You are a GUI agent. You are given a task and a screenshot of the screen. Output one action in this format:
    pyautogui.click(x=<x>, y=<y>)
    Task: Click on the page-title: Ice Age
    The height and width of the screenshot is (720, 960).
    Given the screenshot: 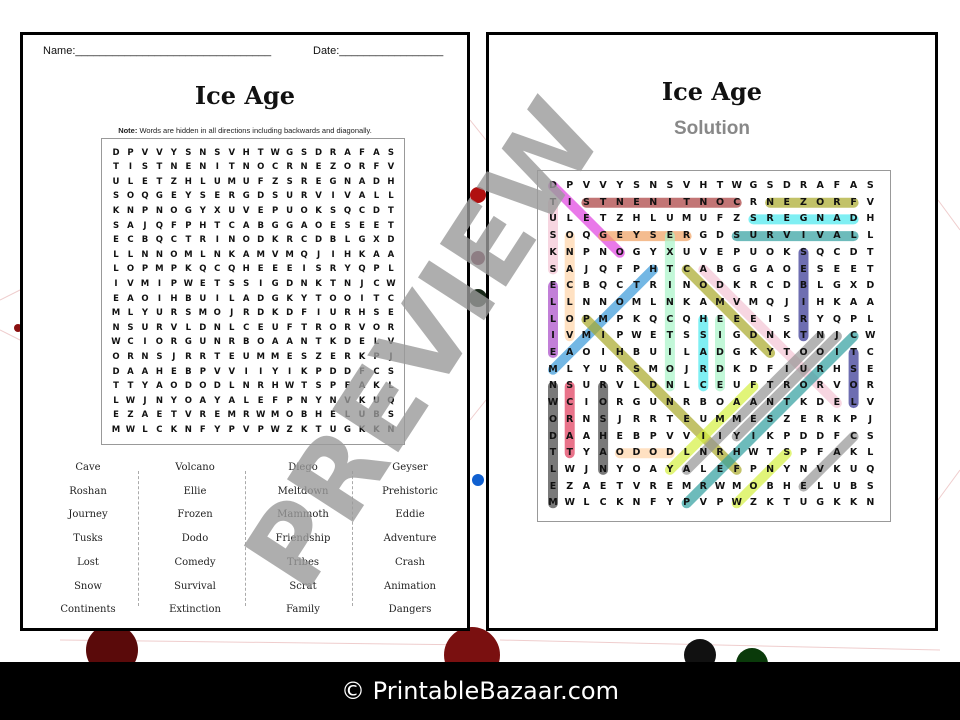 What is the action you would take?
    pyautogui.click(x=245, y=95)
    